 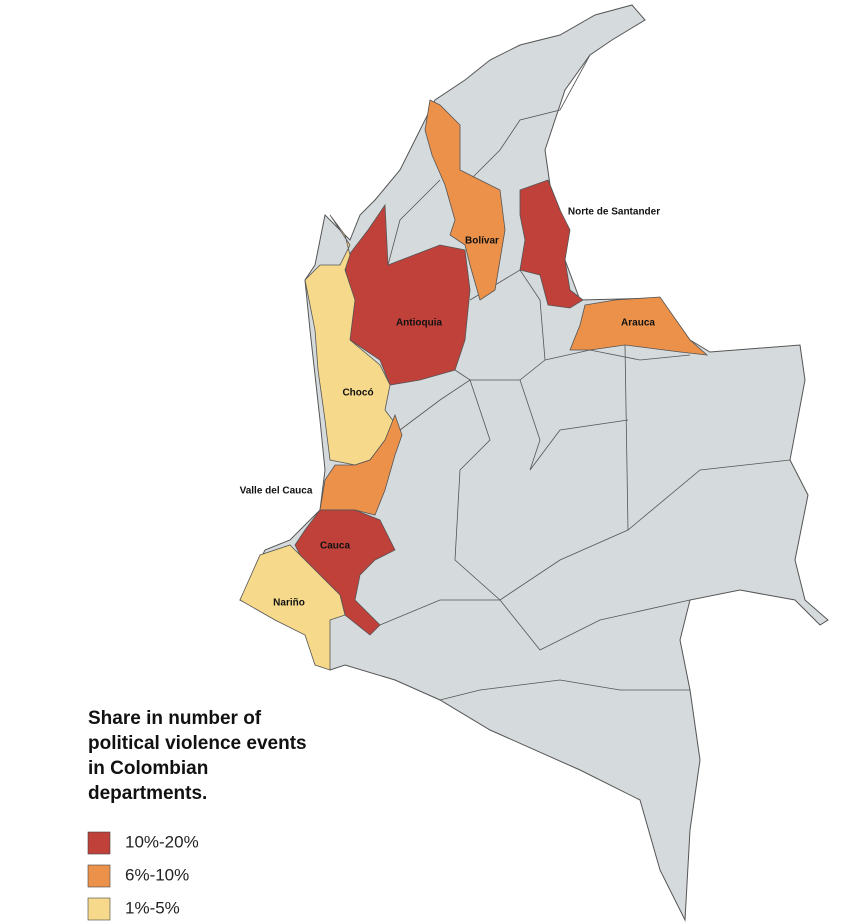 What do you see at coordinates (419, 323) in the screenshot?
I see `department-label: Antioquia` at bounding box center [419, 323].